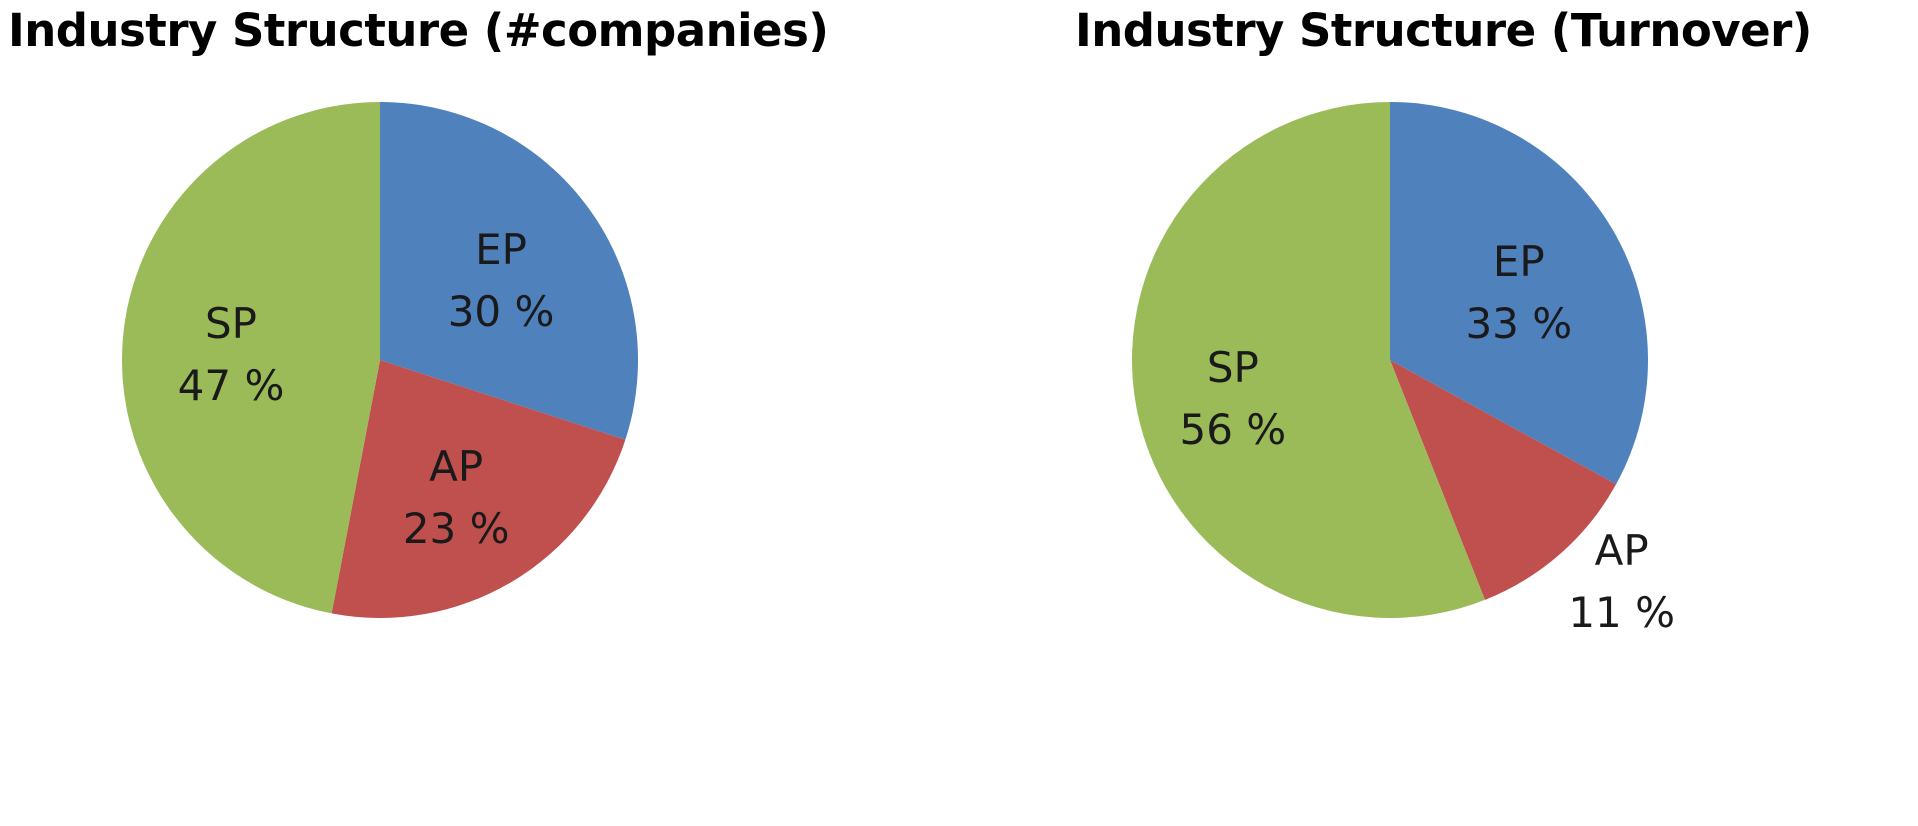  Describe the element at coordinates (1443, 30) in the screenshot. I see `chart-title-turnover: Industry Structure (Turnover)` at that location.